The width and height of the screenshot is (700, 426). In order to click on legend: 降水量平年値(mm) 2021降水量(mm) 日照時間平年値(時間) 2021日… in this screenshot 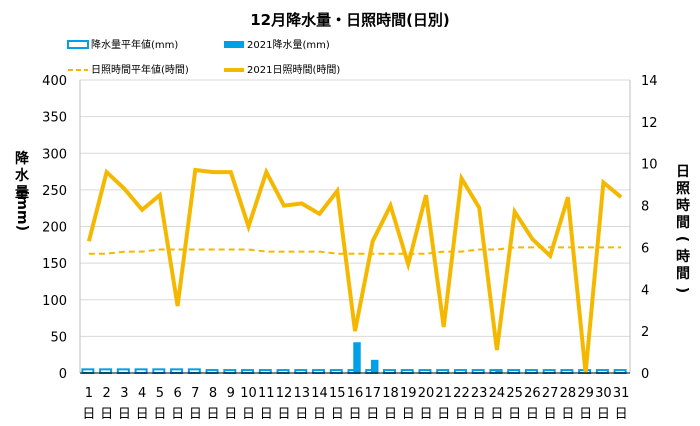, I will do `click(203, 57)`.